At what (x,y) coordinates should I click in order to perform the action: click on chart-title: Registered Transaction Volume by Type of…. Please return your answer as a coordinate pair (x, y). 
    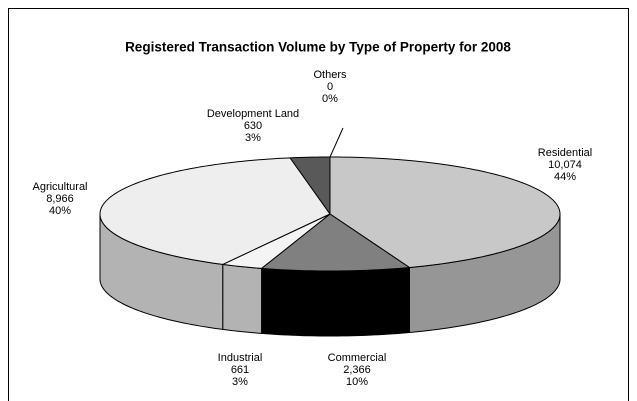
    Looking at the image, I should click on (318, 47).